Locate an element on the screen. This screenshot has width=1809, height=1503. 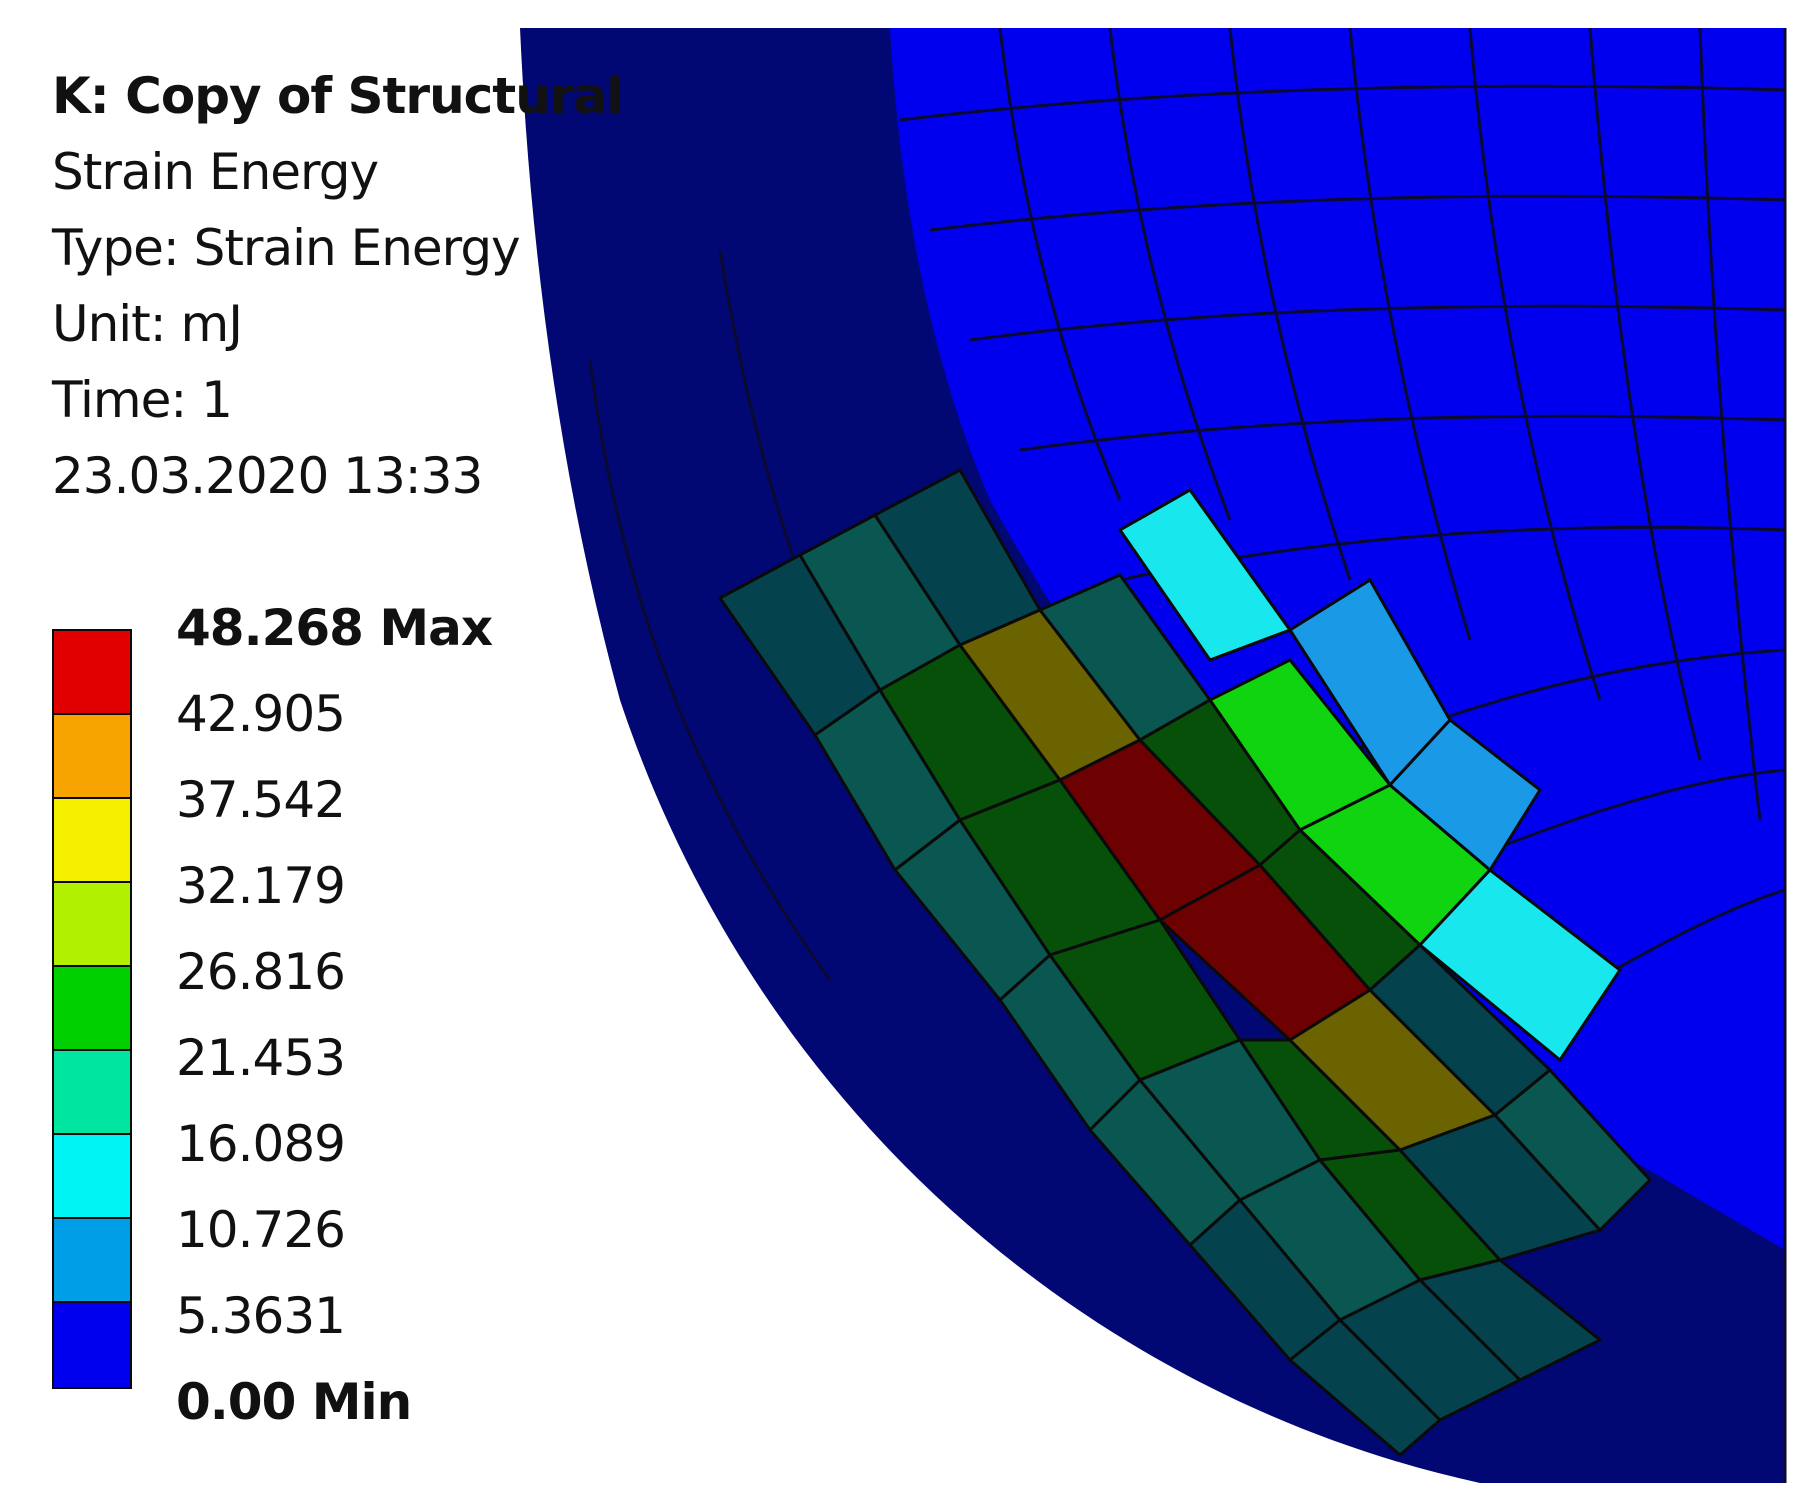
result-unit: Unit: mJ is located at coordinates (147, 324).